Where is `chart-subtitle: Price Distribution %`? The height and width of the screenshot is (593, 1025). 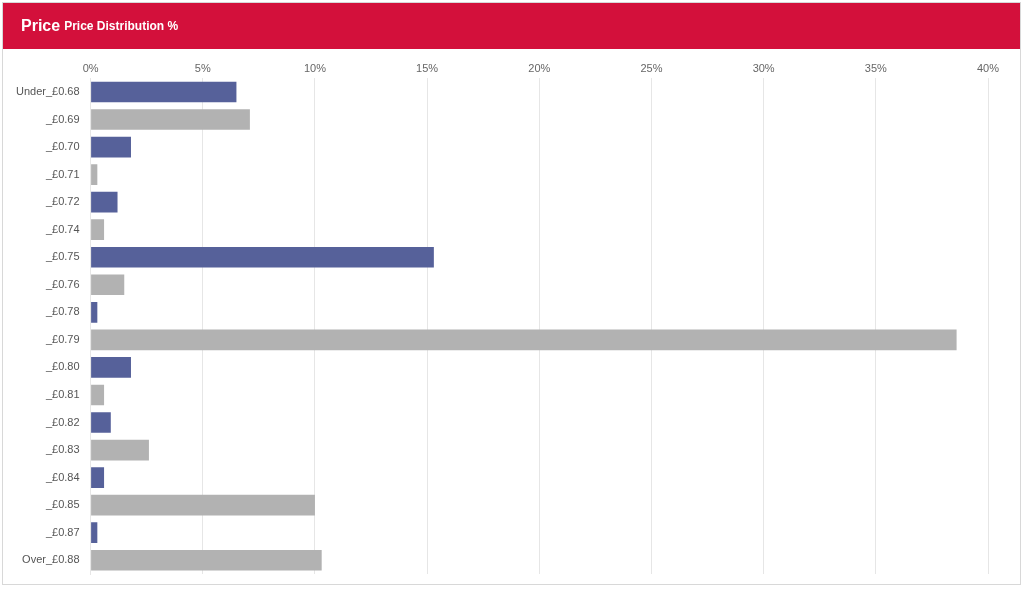
chart-subtitle: Price Distribution % is located at coordinates (121, 26).